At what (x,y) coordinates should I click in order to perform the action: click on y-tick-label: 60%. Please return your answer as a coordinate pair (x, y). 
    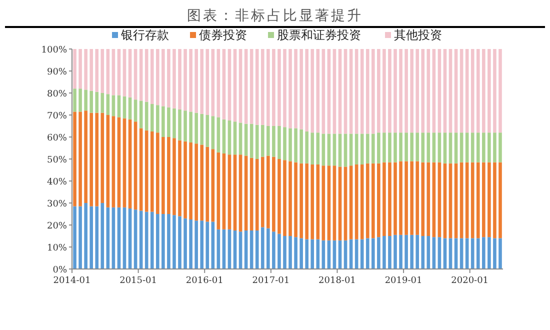
    Looking at the image, I should click on (57, 139).